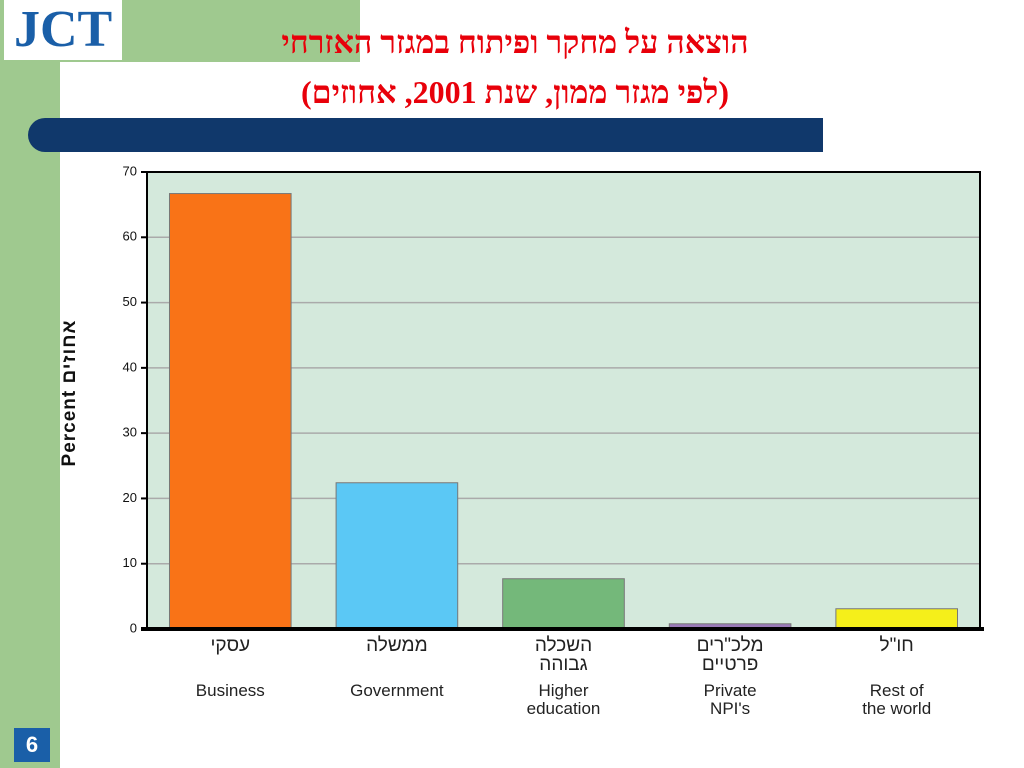 The height and width of the screenshot is (768, 1024). Describe the element at coordinates (515, 92) in the screenshot. I see `chart-subtitle: (לפי מגזר ממון, שנת 2001, אחוזים)` at that location.